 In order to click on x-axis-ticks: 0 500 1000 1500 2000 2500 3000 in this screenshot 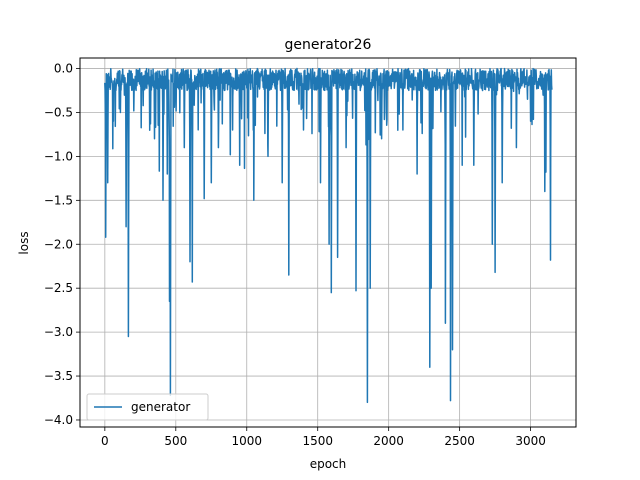, I will do `click(323, 437)`.